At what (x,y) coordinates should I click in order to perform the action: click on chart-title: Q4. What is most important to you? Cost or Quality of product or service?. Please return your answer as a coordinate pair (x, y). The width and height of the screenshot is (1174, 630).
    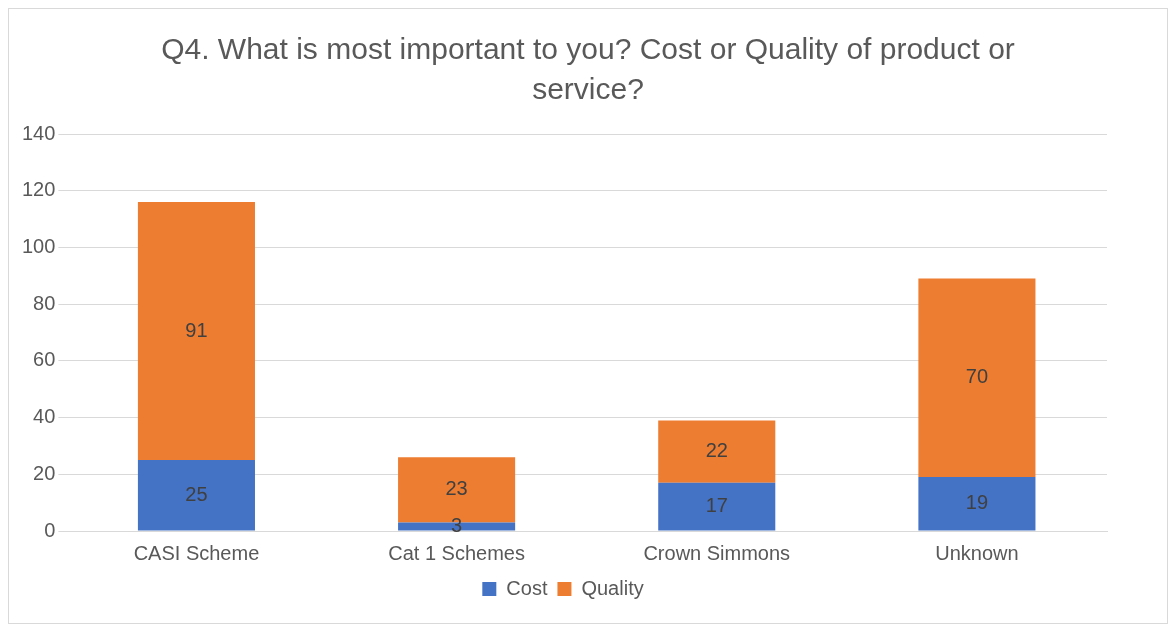
    Looking at the image, I should click on (588, 69).